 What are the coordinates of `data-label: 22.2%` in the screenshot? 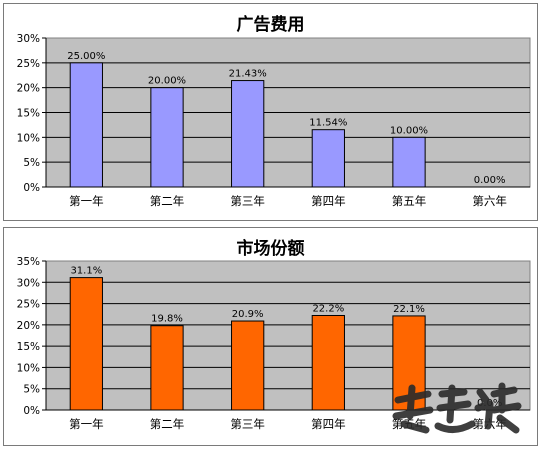 It's located at (328, 308).